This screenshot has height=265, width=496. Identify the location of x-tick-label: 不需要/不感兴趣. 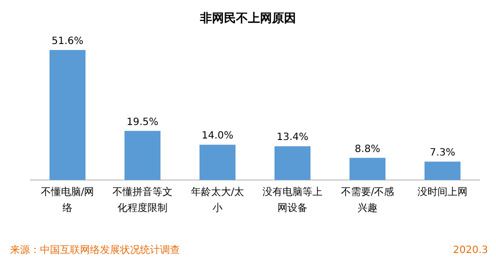
(367, 200).